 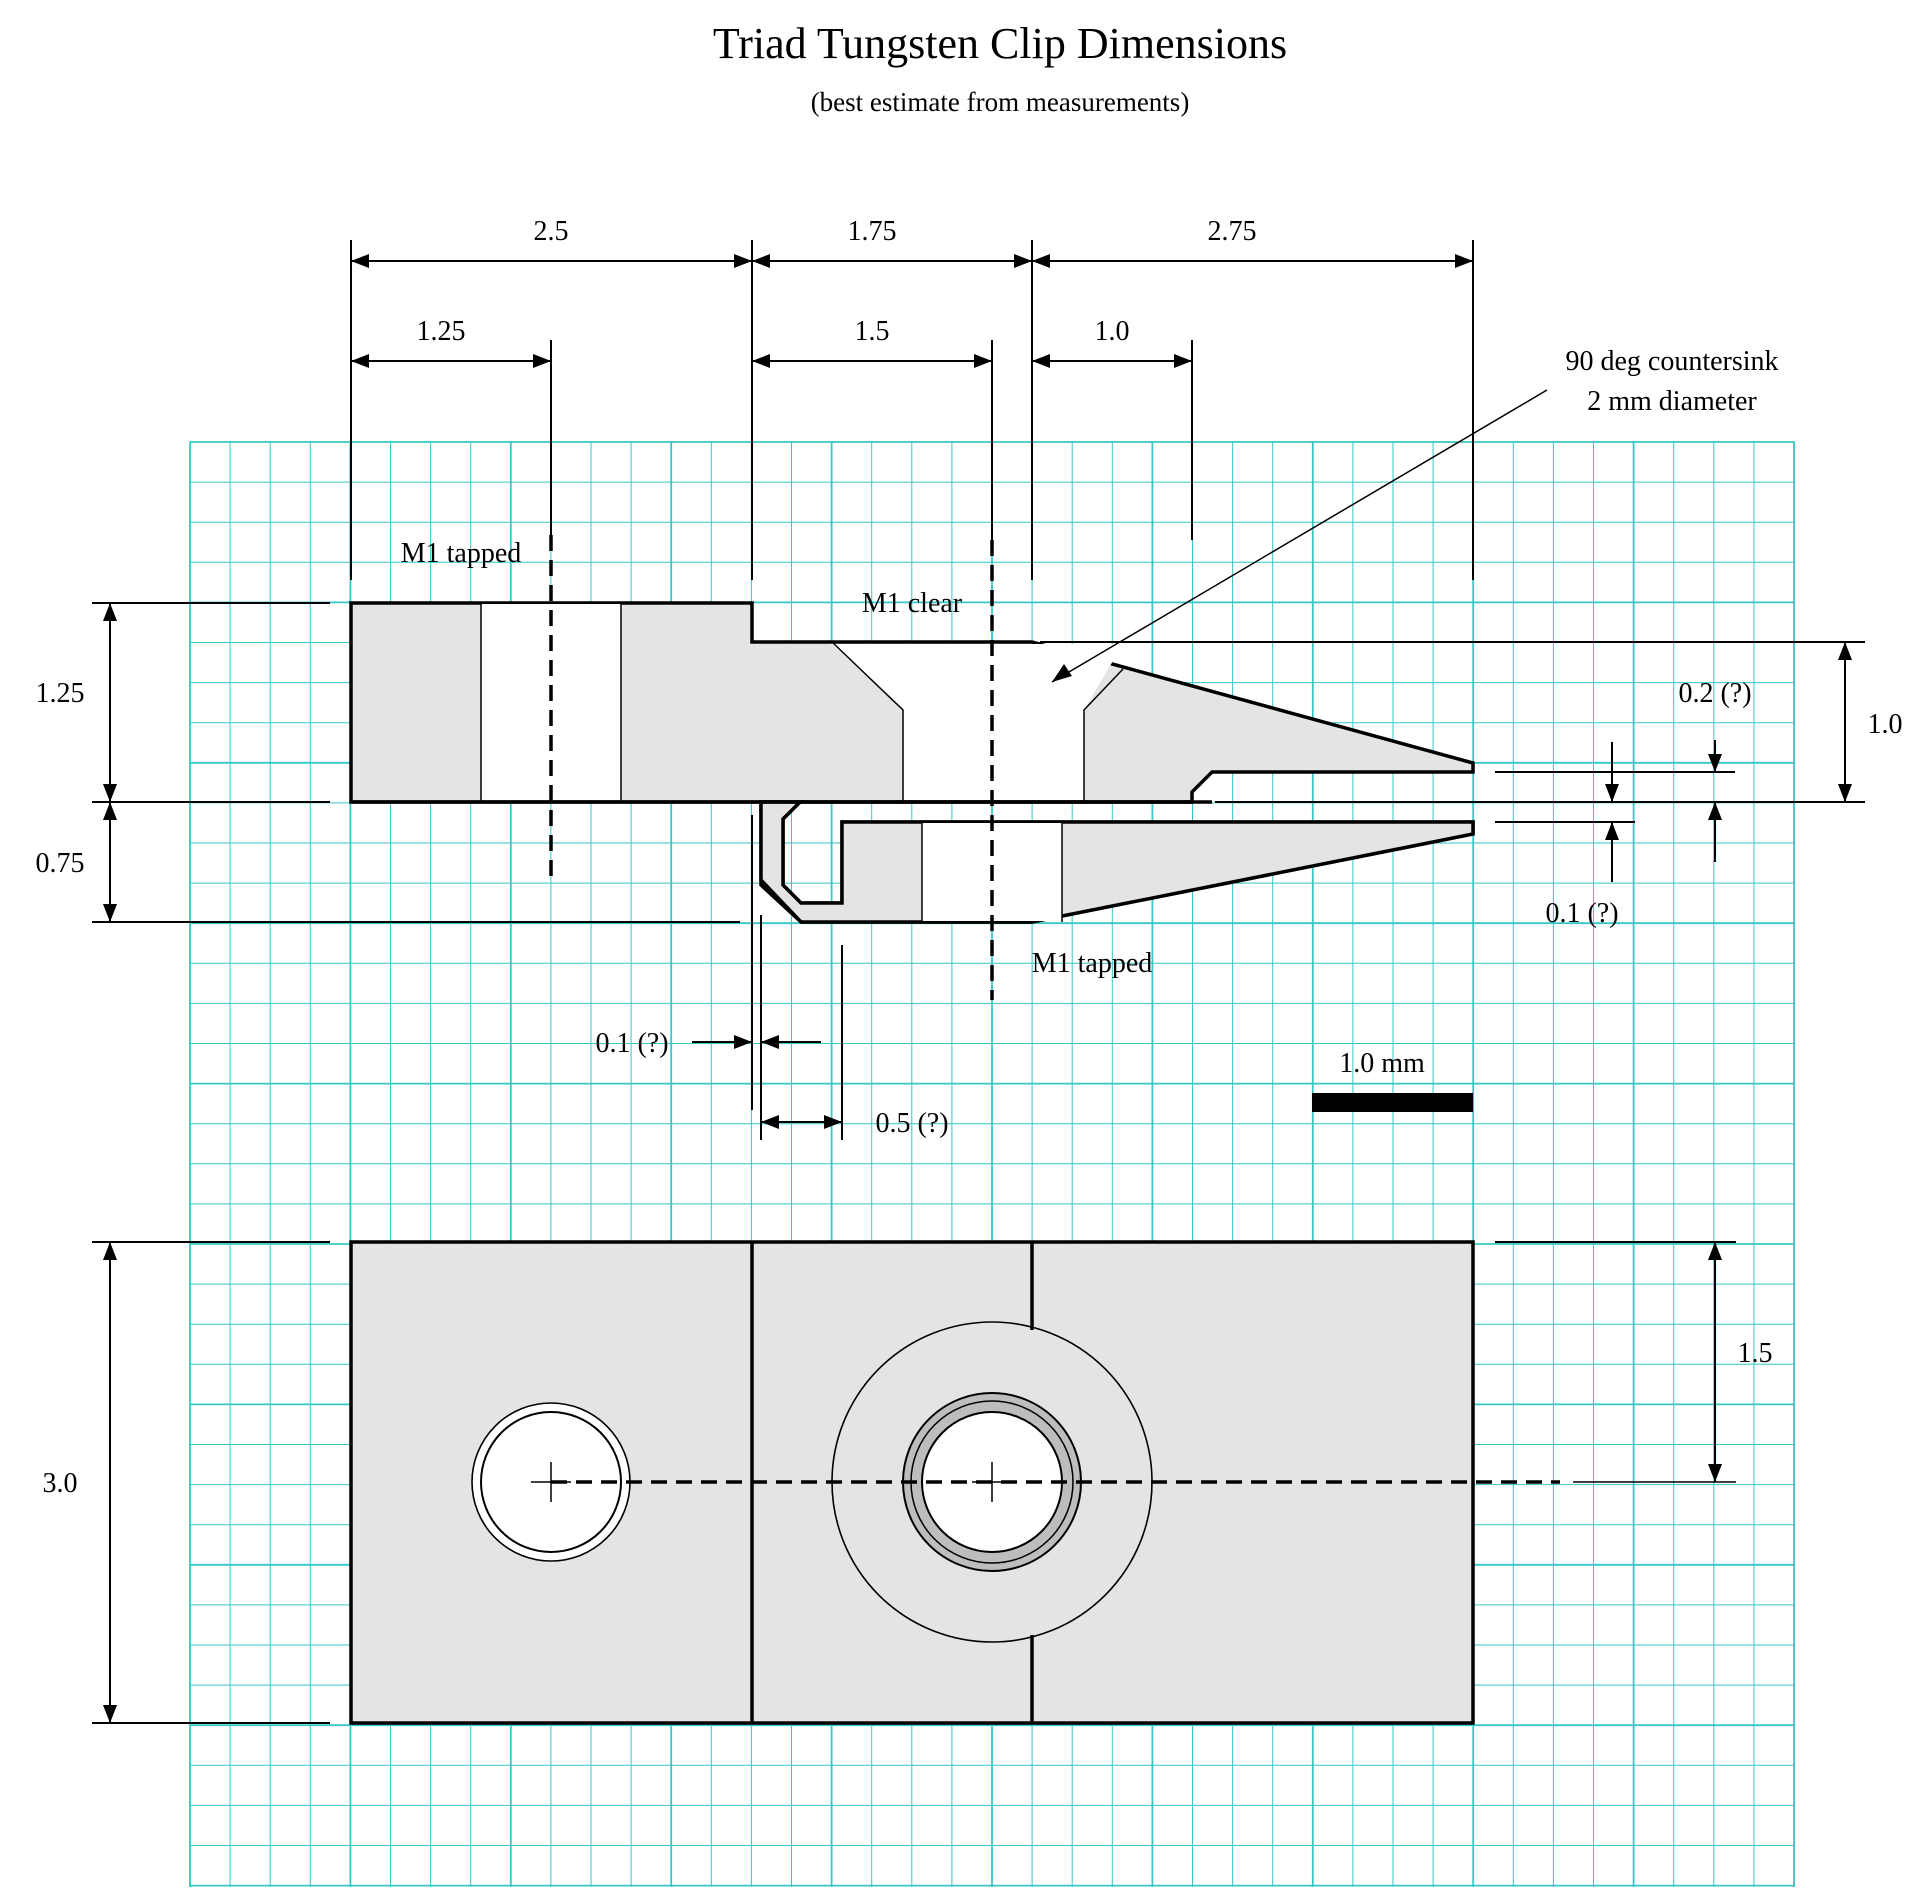 What do you see at coordinates (1714, 693) in the screenshot?
I see `dim-top-gap: 0.2 (?)` at bounding box center [1714, 693].